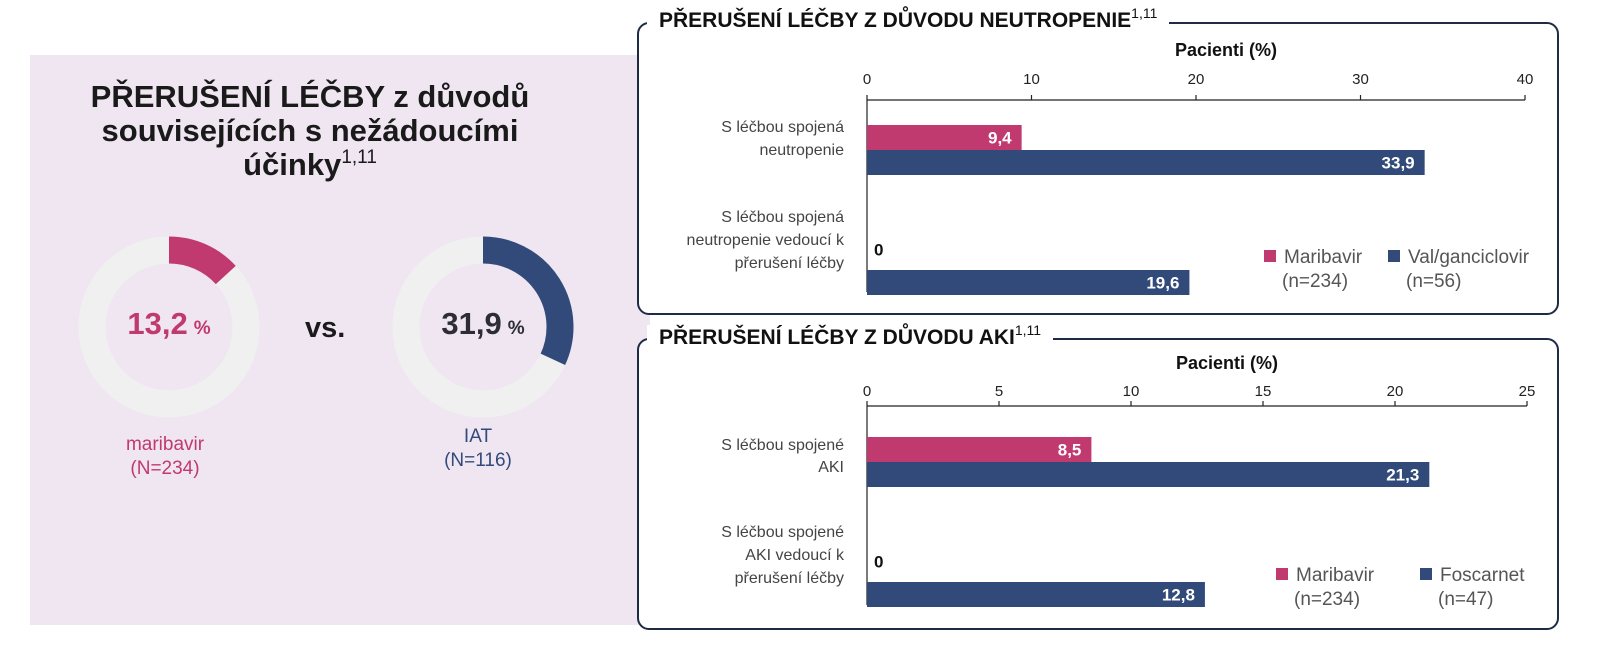  Describe the element at coordinates (908, 20) in the screenshot. I see `neutropenia-panel-title: PŘERUŠENÍ LÉČBY Z DŮVODU NEUTROPENIE1,11` at that location.